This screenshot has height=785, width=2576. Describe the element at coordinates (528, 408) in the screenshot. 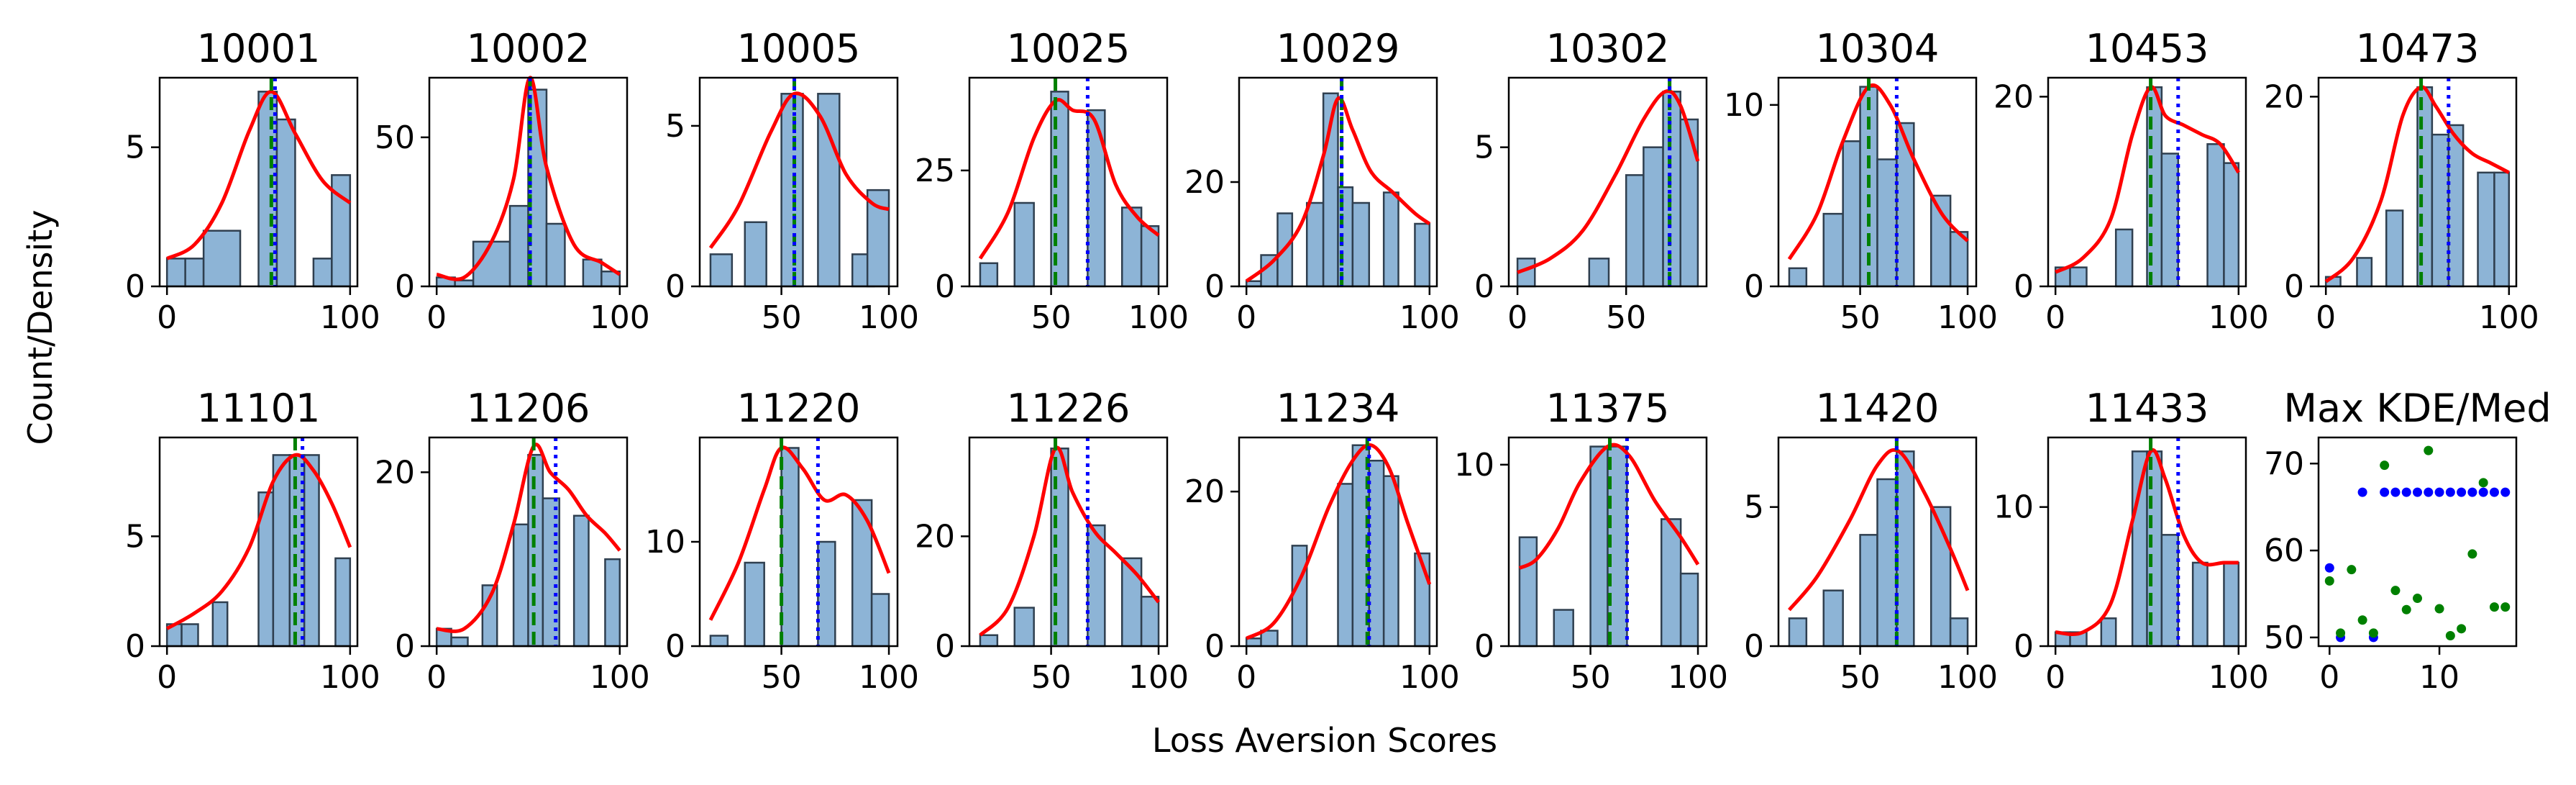

I see `panel-title: 11206` at that location.